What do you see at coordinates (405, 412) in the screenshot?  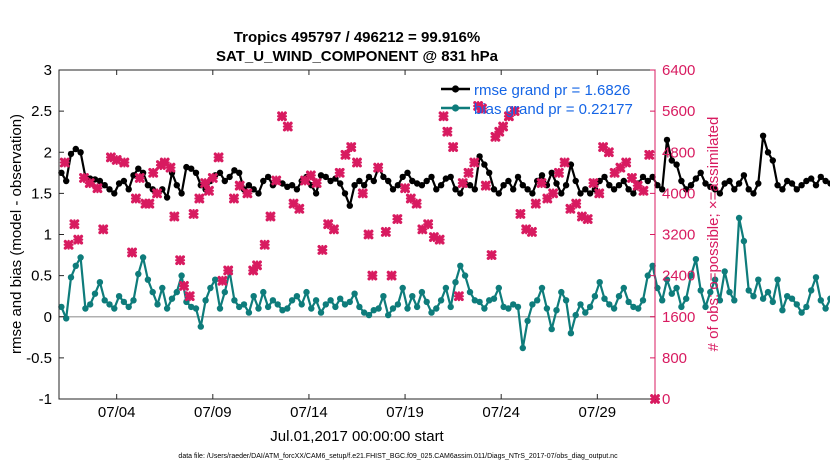 I see `x-tick-label: 07/19` at bounding box center [405, 412].